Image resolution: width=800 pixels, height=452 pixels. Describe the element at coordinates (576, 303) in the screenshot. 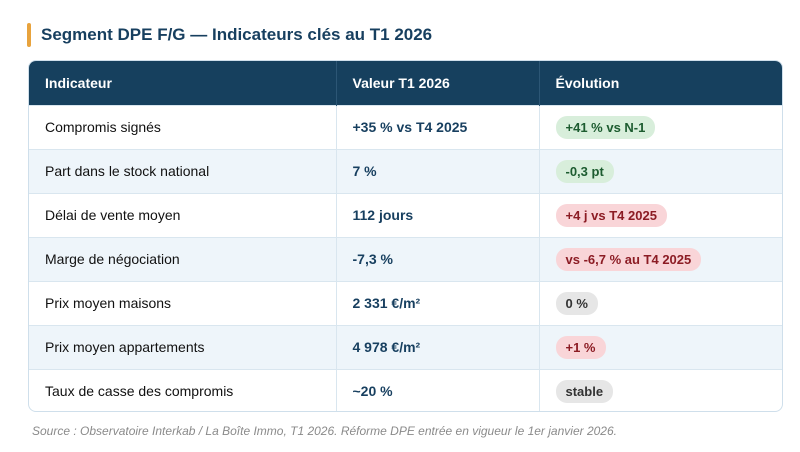

I see `evolution-badge: 0 %` at that location.